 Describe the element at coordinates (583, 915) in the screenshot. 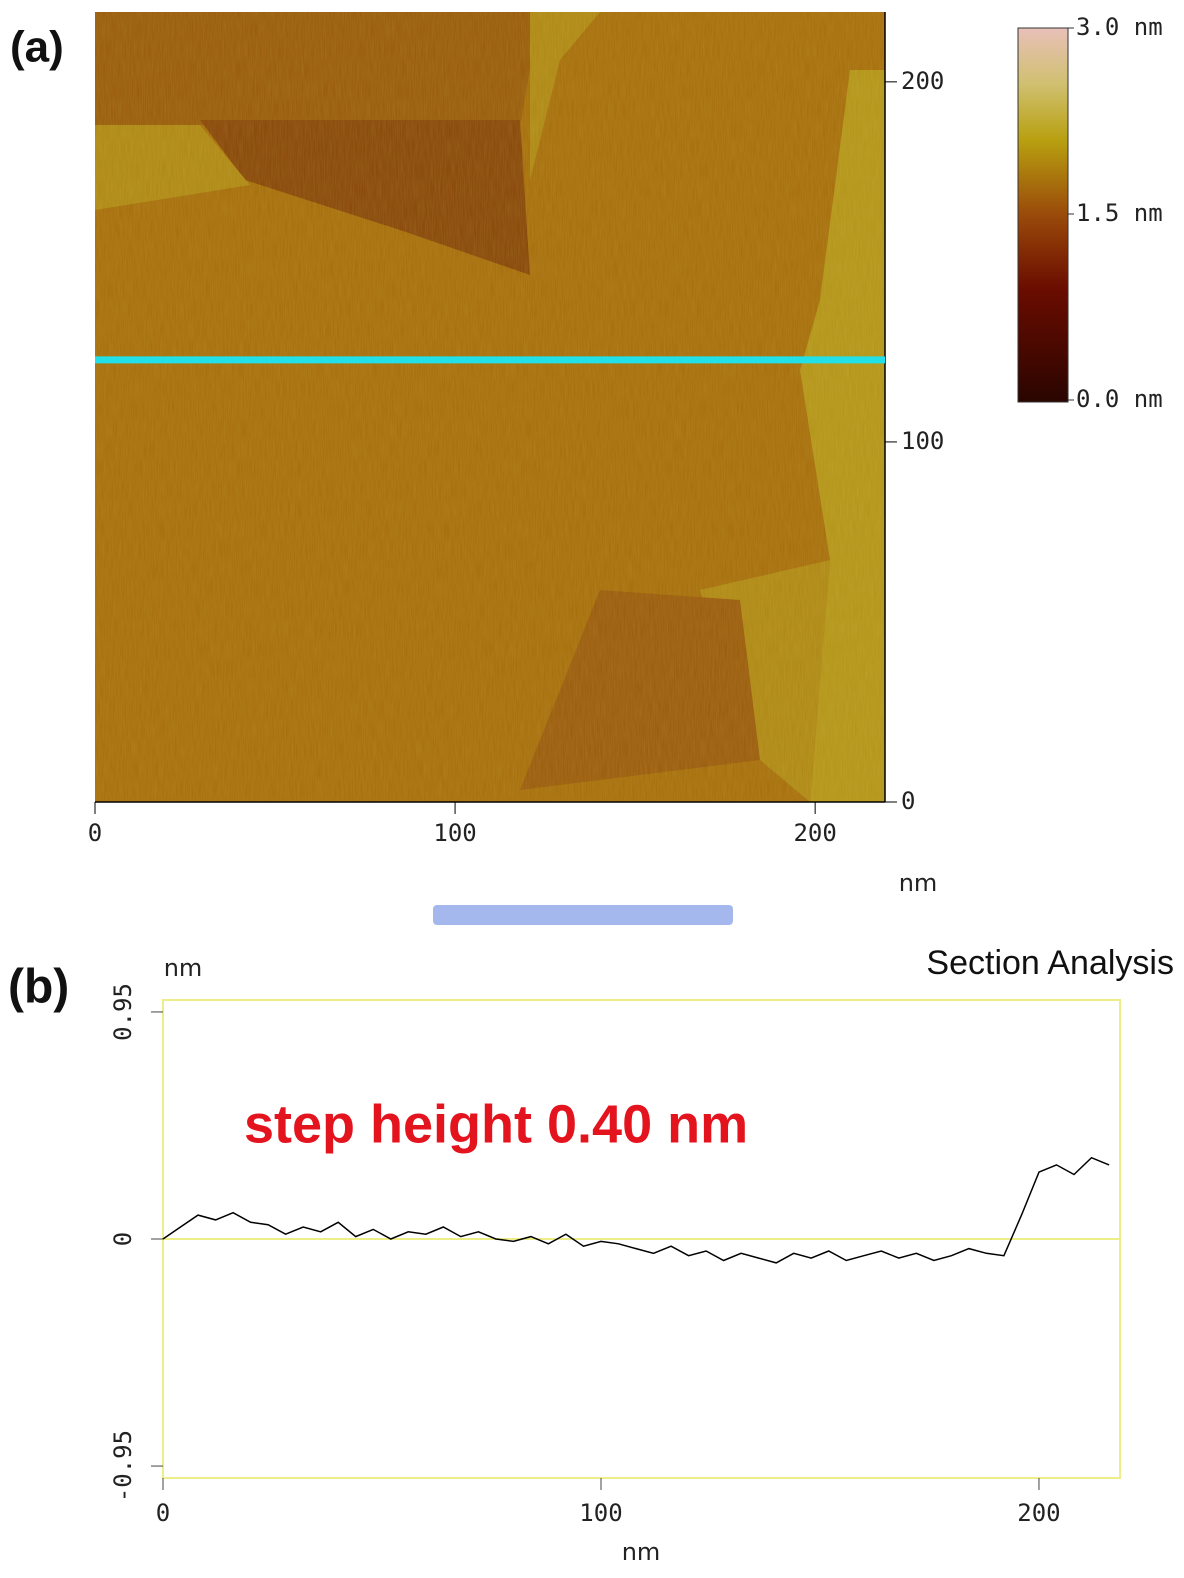

I see `watermark` at that location.